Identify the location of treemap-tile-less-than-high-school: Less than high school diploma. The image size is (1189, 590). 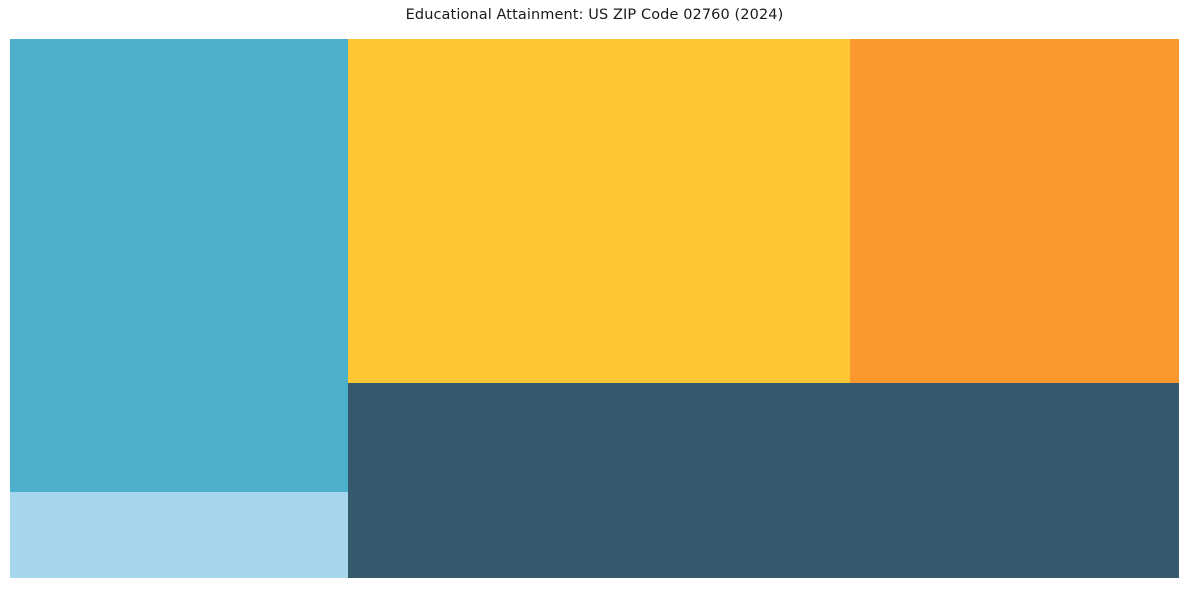
(179, 535).